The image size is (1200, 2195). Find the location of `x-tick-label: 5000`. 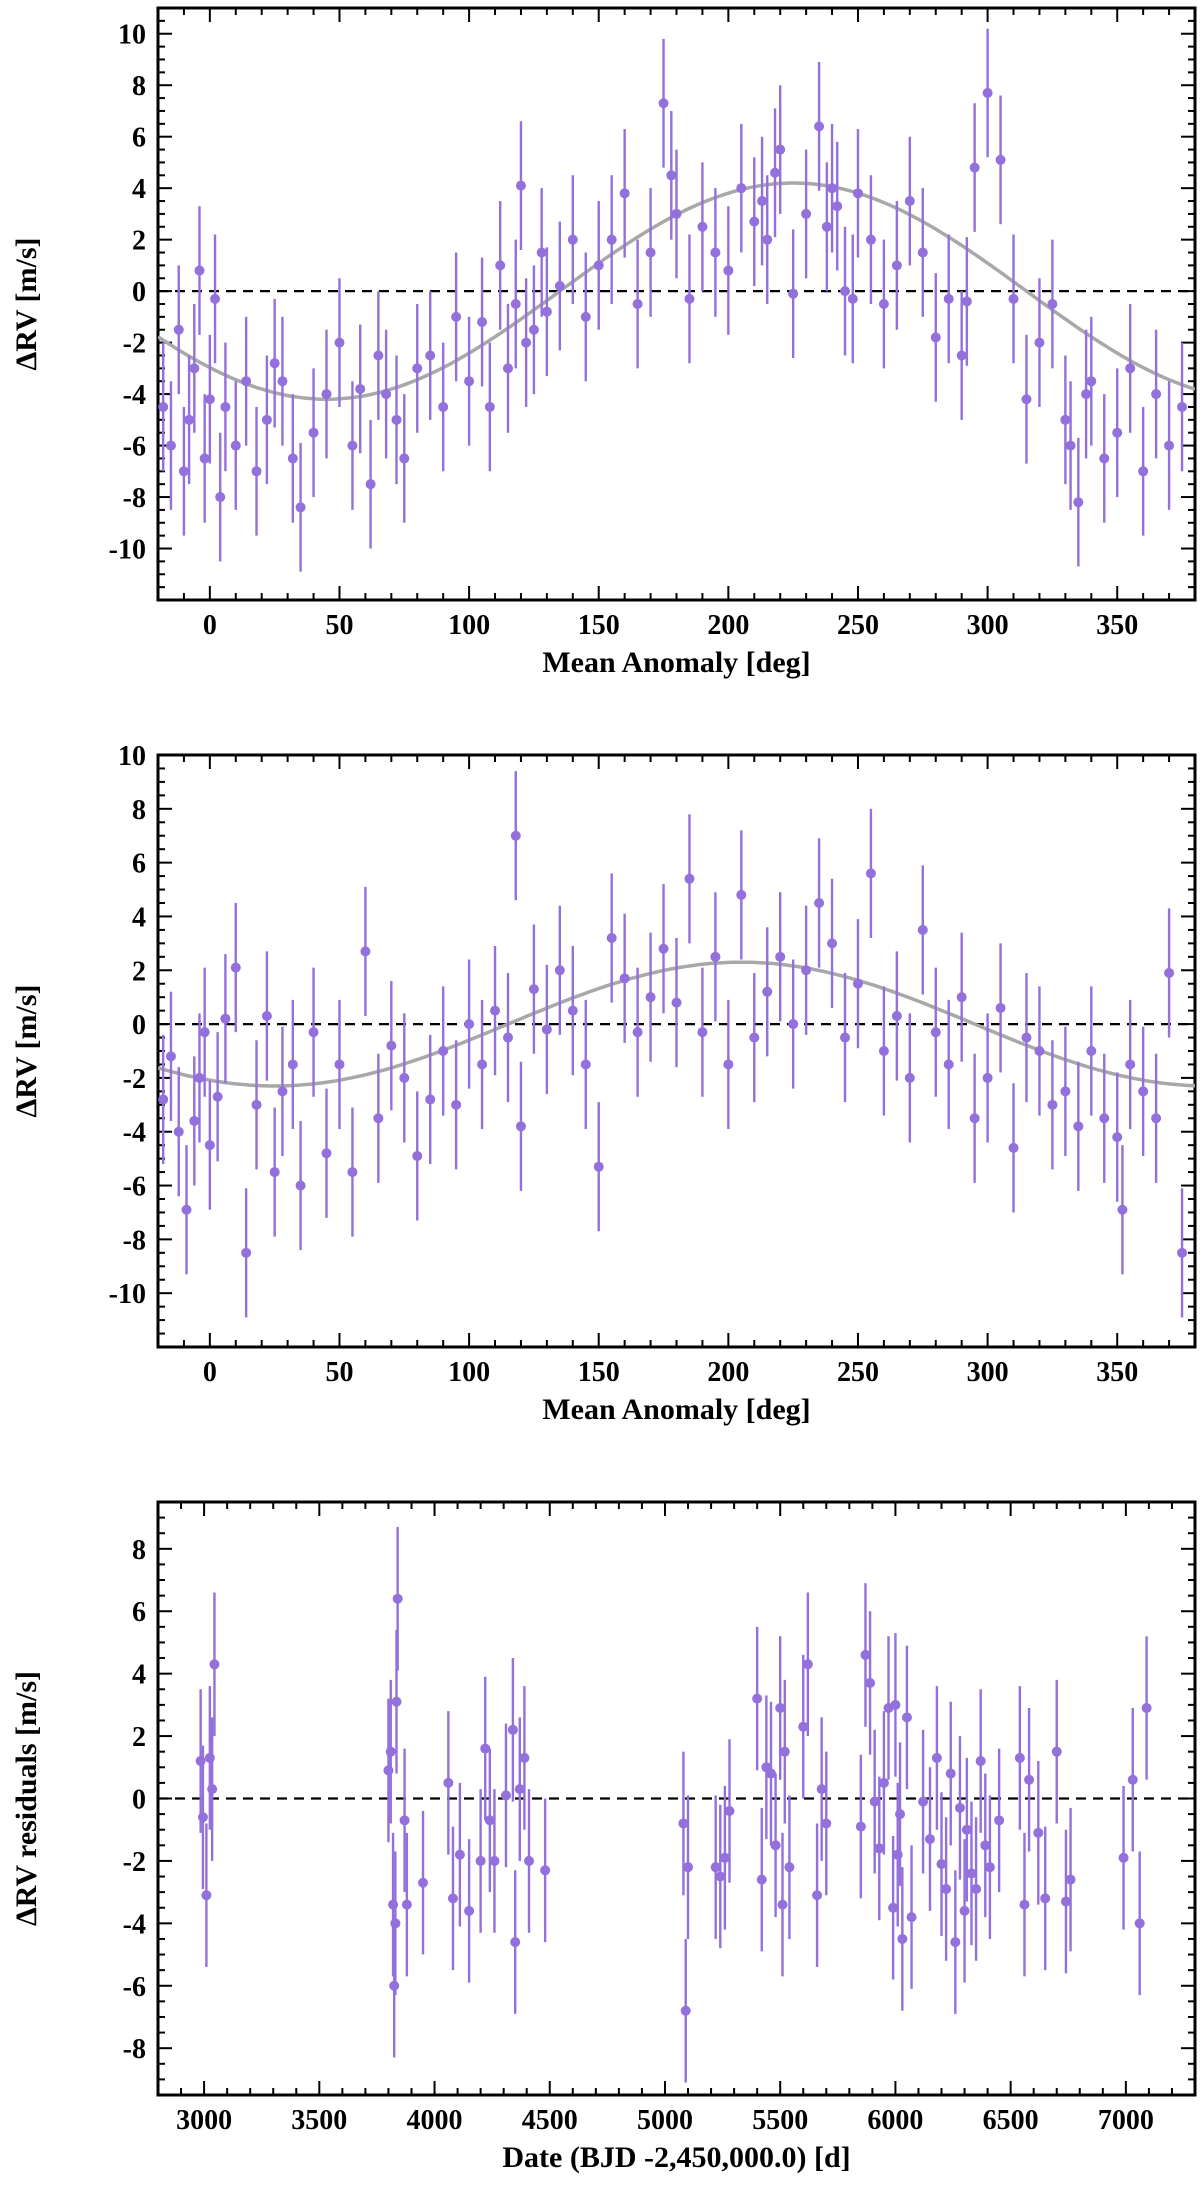

x-tick-label: 5000 is located at coordinates (665, 2120).